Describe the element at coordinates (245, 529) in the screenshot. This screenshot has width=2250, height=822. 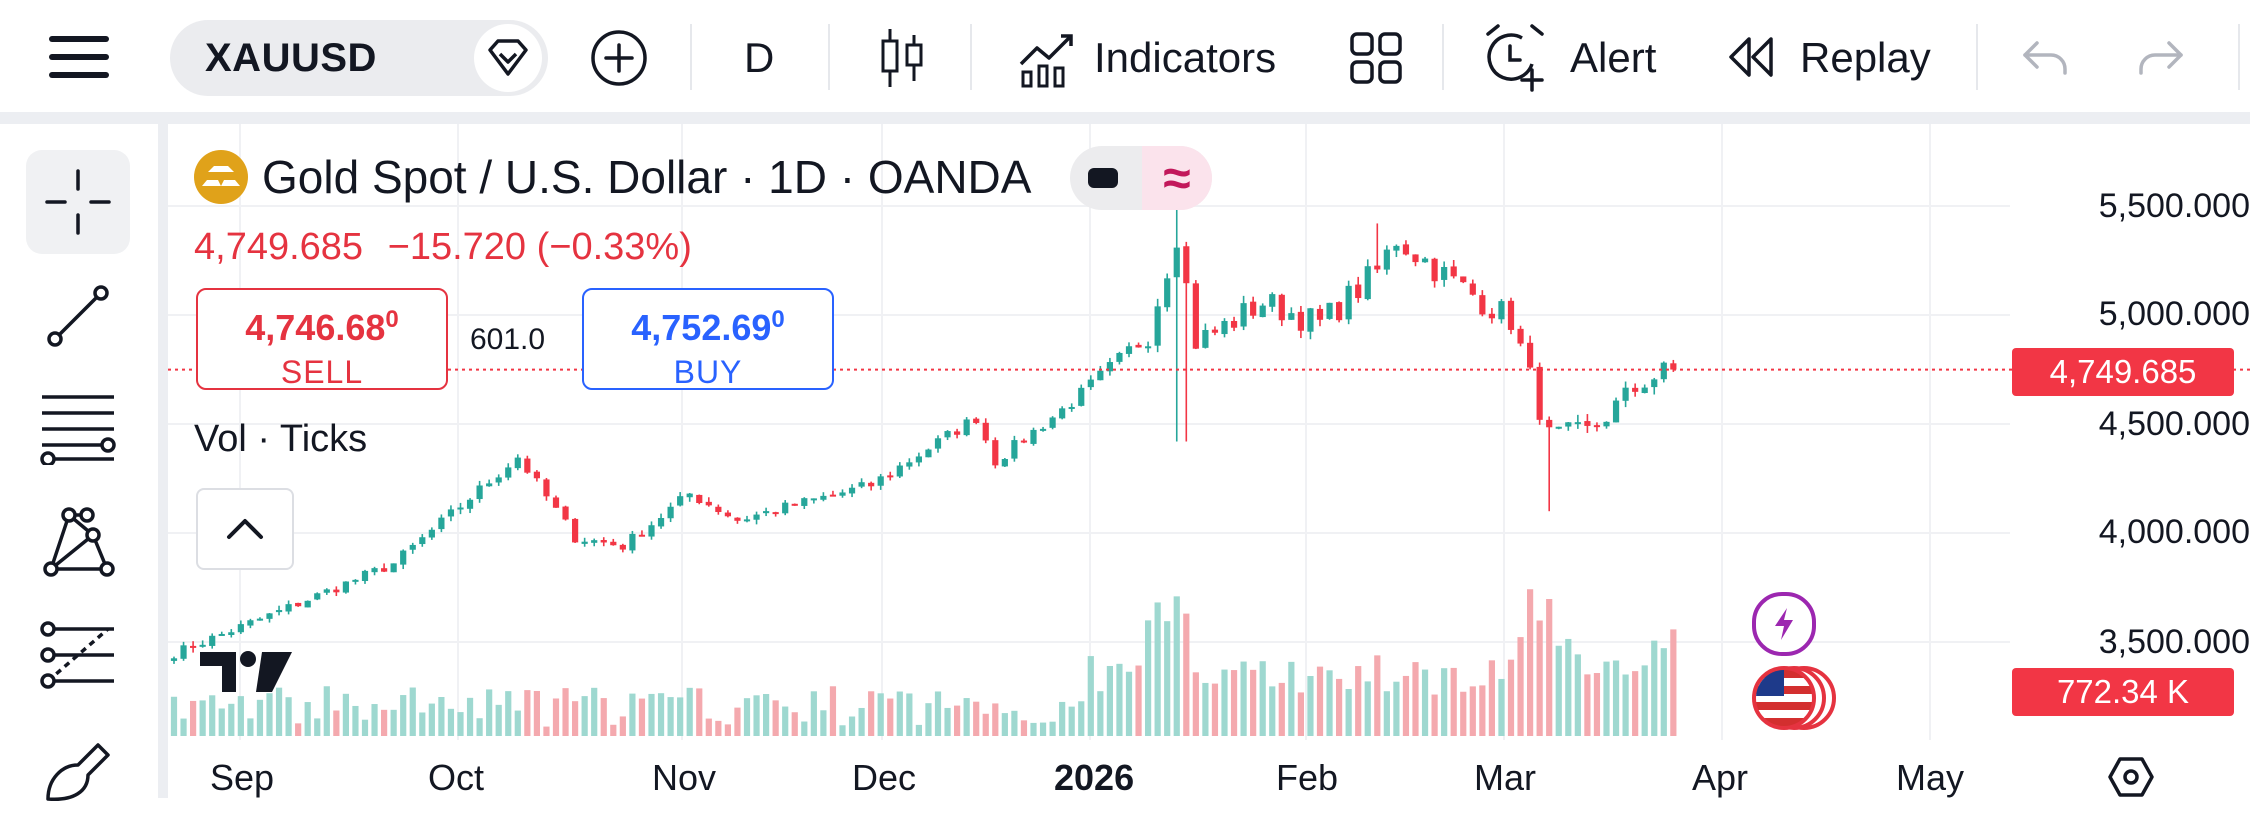
I see `collapse-indicators-button` at that location.